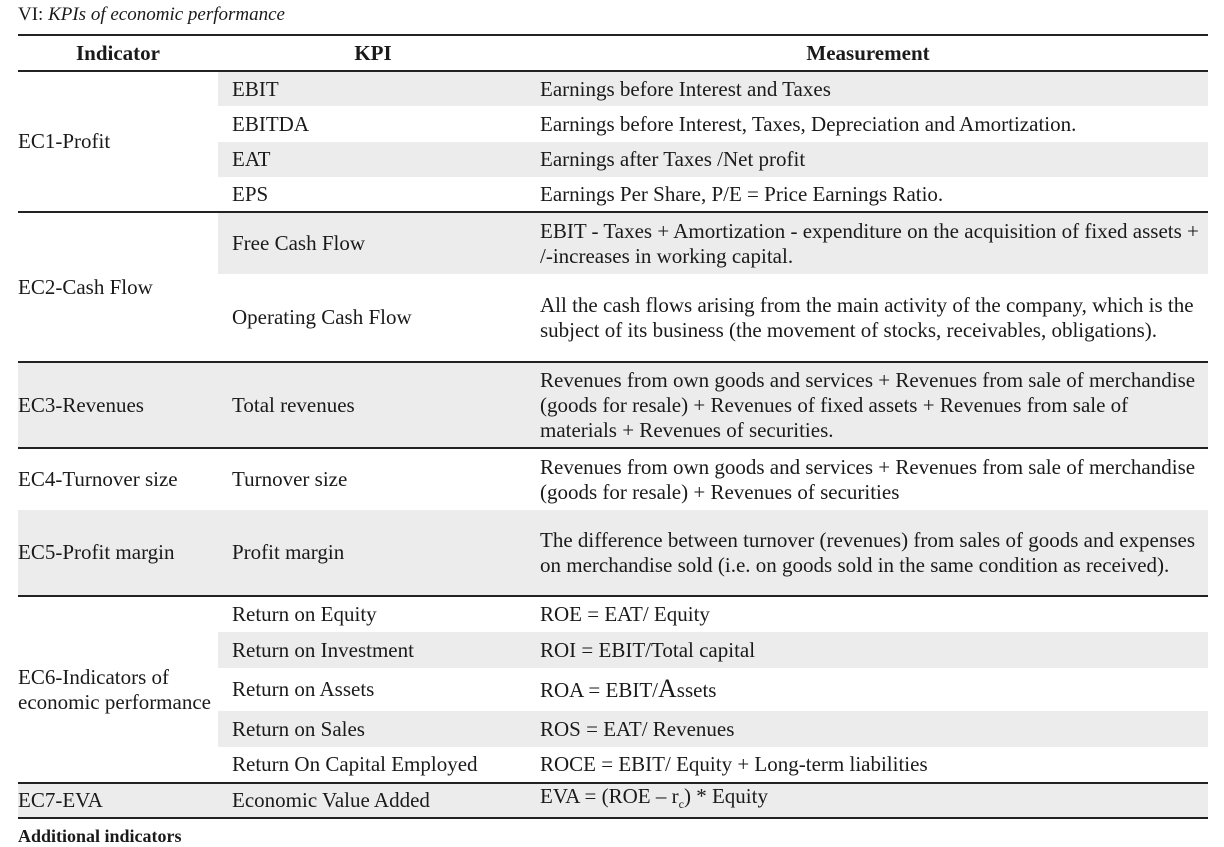 This screenshot has width=1224, height=847. What do you see at coordinates (373, 650) in the screenshot?
I see `kpi-cell: Return on Investment` at bounding box center [373, 650].